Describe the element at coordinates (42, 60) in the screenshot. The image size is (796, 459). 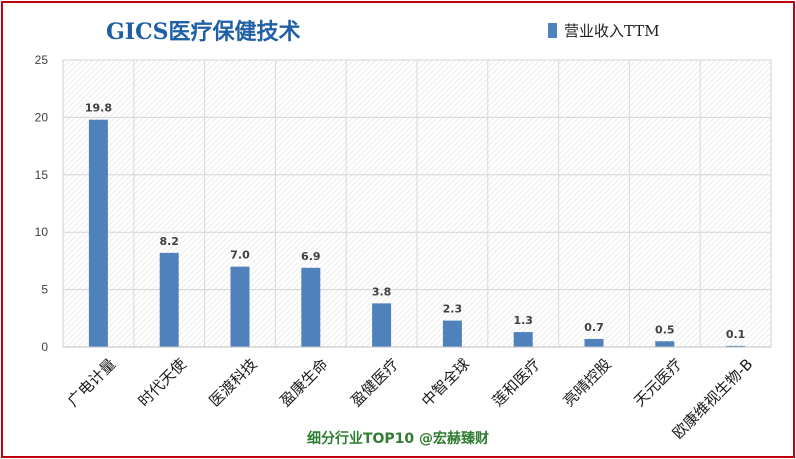
I see `y-tick-label: 25` at that location.